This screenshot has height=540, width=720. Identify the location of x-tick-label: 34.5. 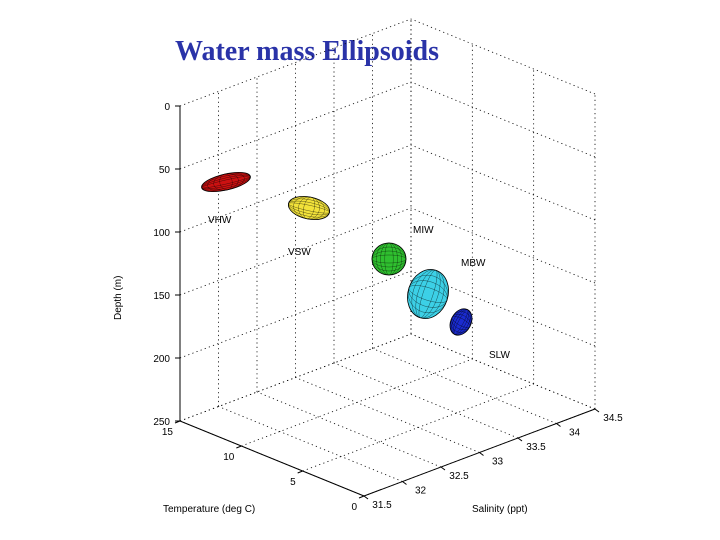
(613, 418).